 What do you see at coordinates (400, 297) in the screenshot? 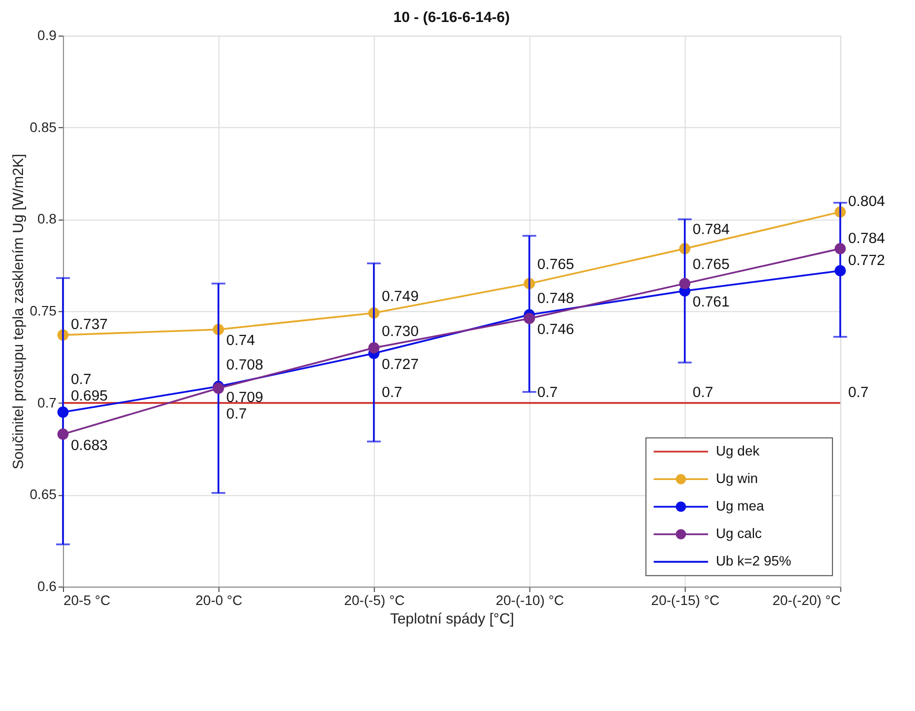
I see `data-label: 0.749` at bounding box center [400, 297].